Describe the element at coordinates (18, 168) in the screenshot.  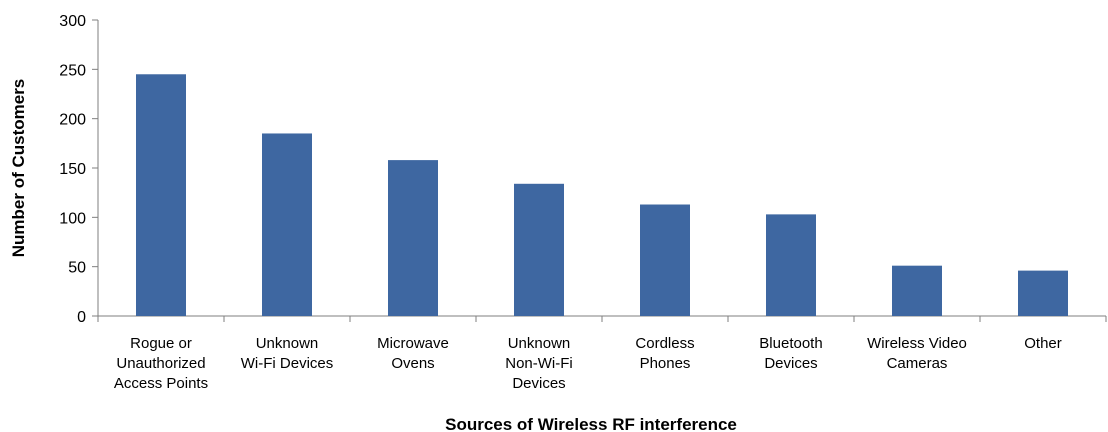
I see `y-axis-title: Number of Customers` at that location.